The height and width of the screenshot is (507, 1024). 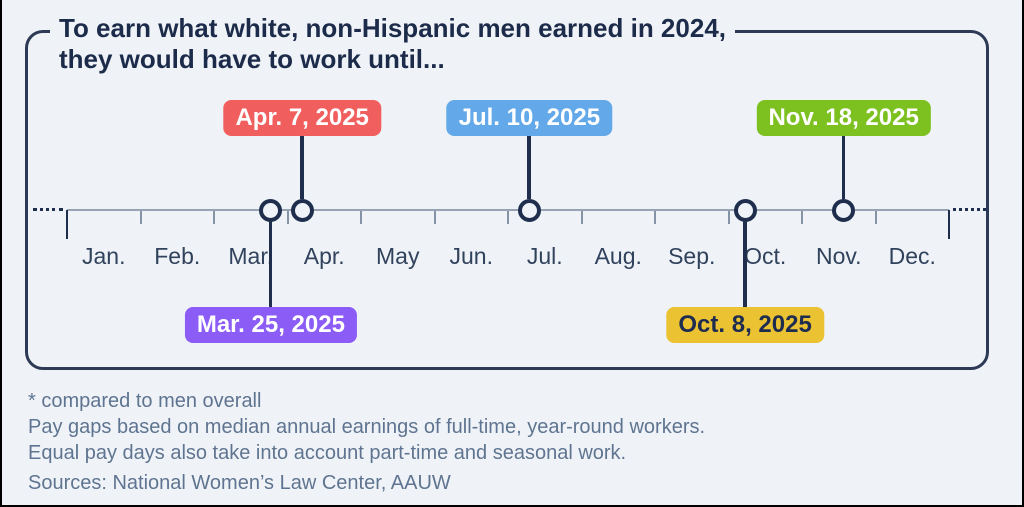 I want to click on event-marker-circle-oct-8-2025, so click(x=745, y=210).